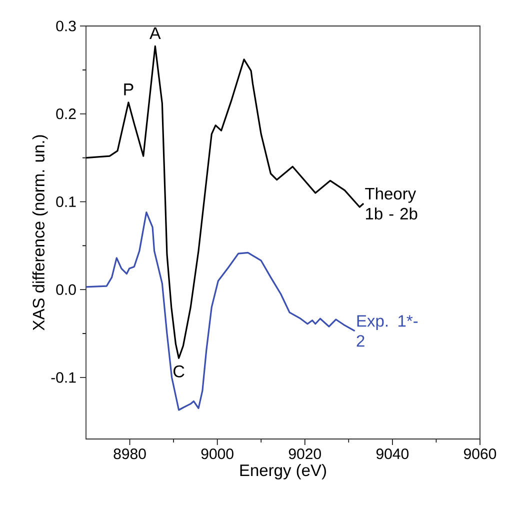  Describe the element at coordinates (129, 90) in the screenshot. I see `annotation: P` at that location.